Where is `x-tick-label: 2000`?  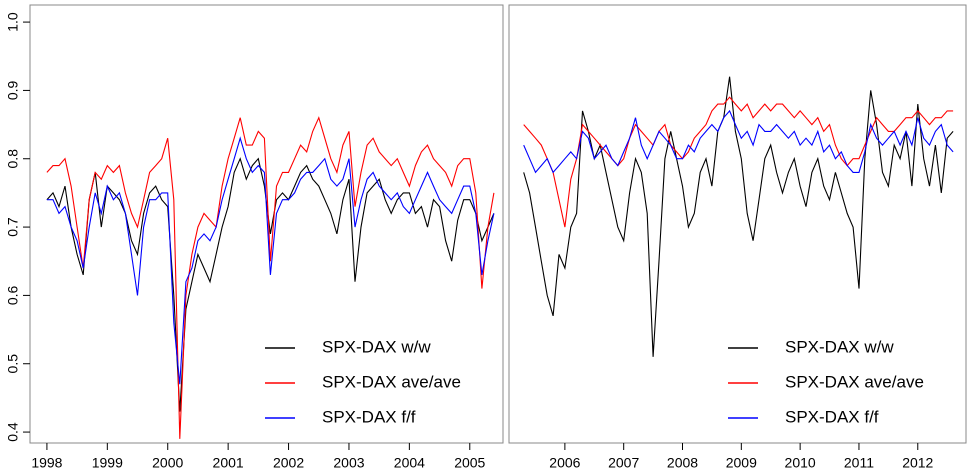 x-tick-label: 2000 is located at coordinates (167, 463).